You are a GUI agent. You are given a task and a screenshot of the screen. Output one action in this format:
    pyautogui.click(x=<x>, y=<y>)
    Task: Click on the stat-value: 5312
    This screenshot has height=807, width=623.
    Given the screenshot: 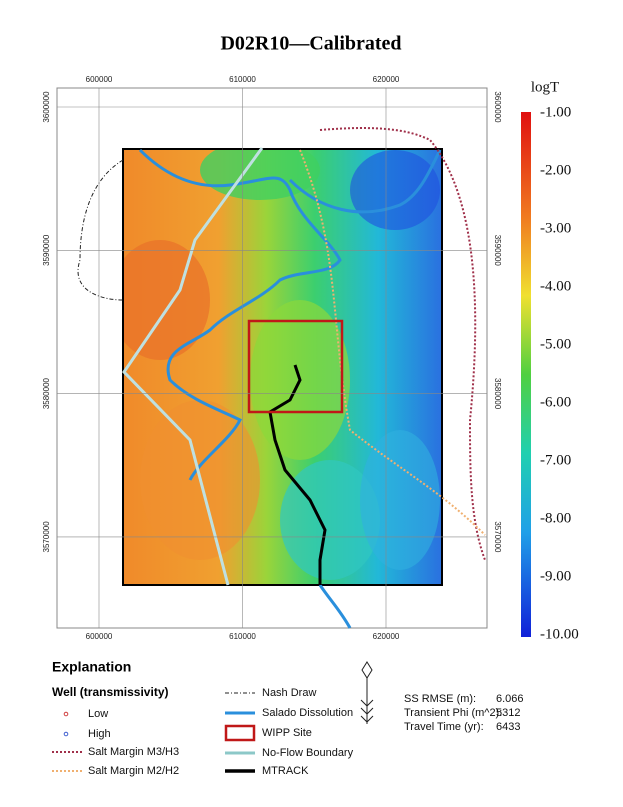 What is the action you would take?
    pyautogui.click(x=508, y=713)
    